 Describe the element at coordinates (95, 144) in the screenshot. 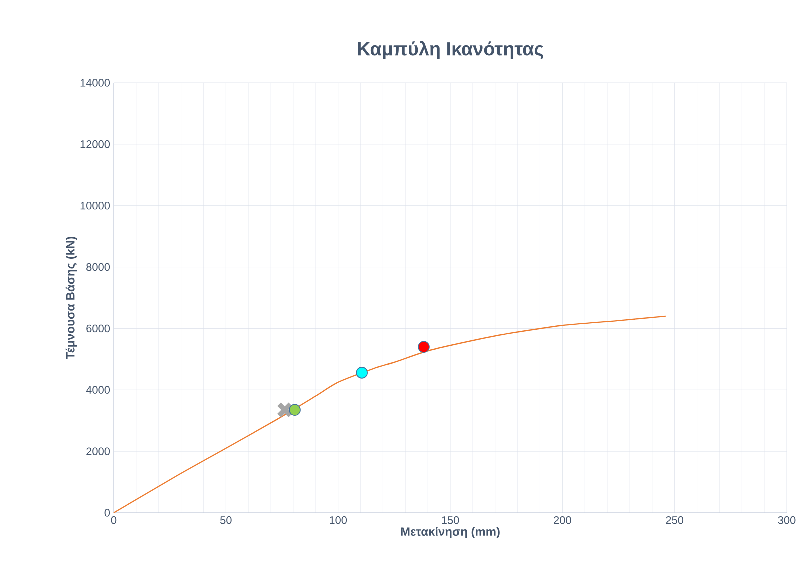

I see `y-tick-label: 12000` at that location.